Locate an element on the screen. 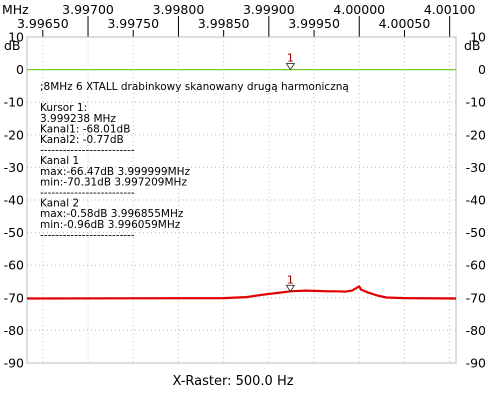 The image size is (489, 400). y-tick-label-left: -50 is located at coordinates (14, 232).